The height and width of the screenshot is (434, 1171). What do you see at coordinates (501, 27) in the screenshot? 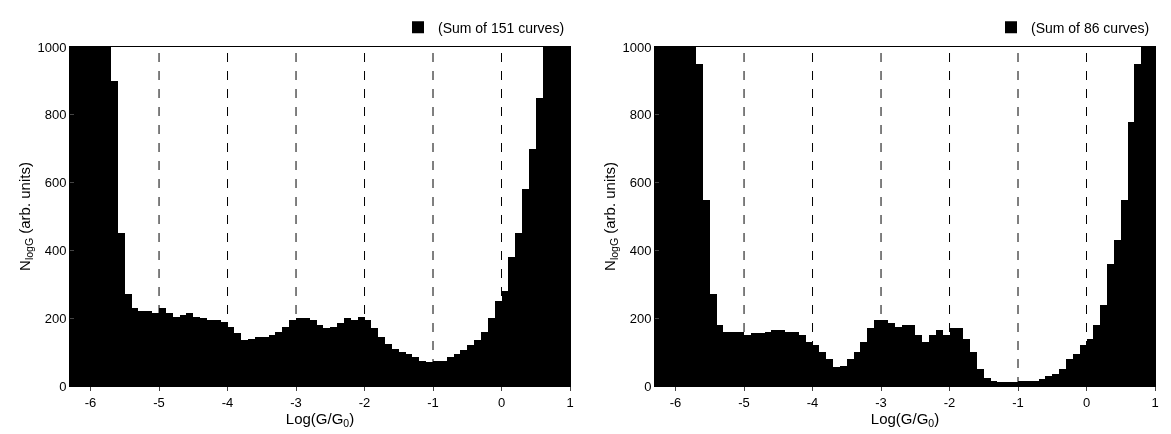
I see `legend-label: (Sum of 151 curves)` at bounding box center [501, 27].